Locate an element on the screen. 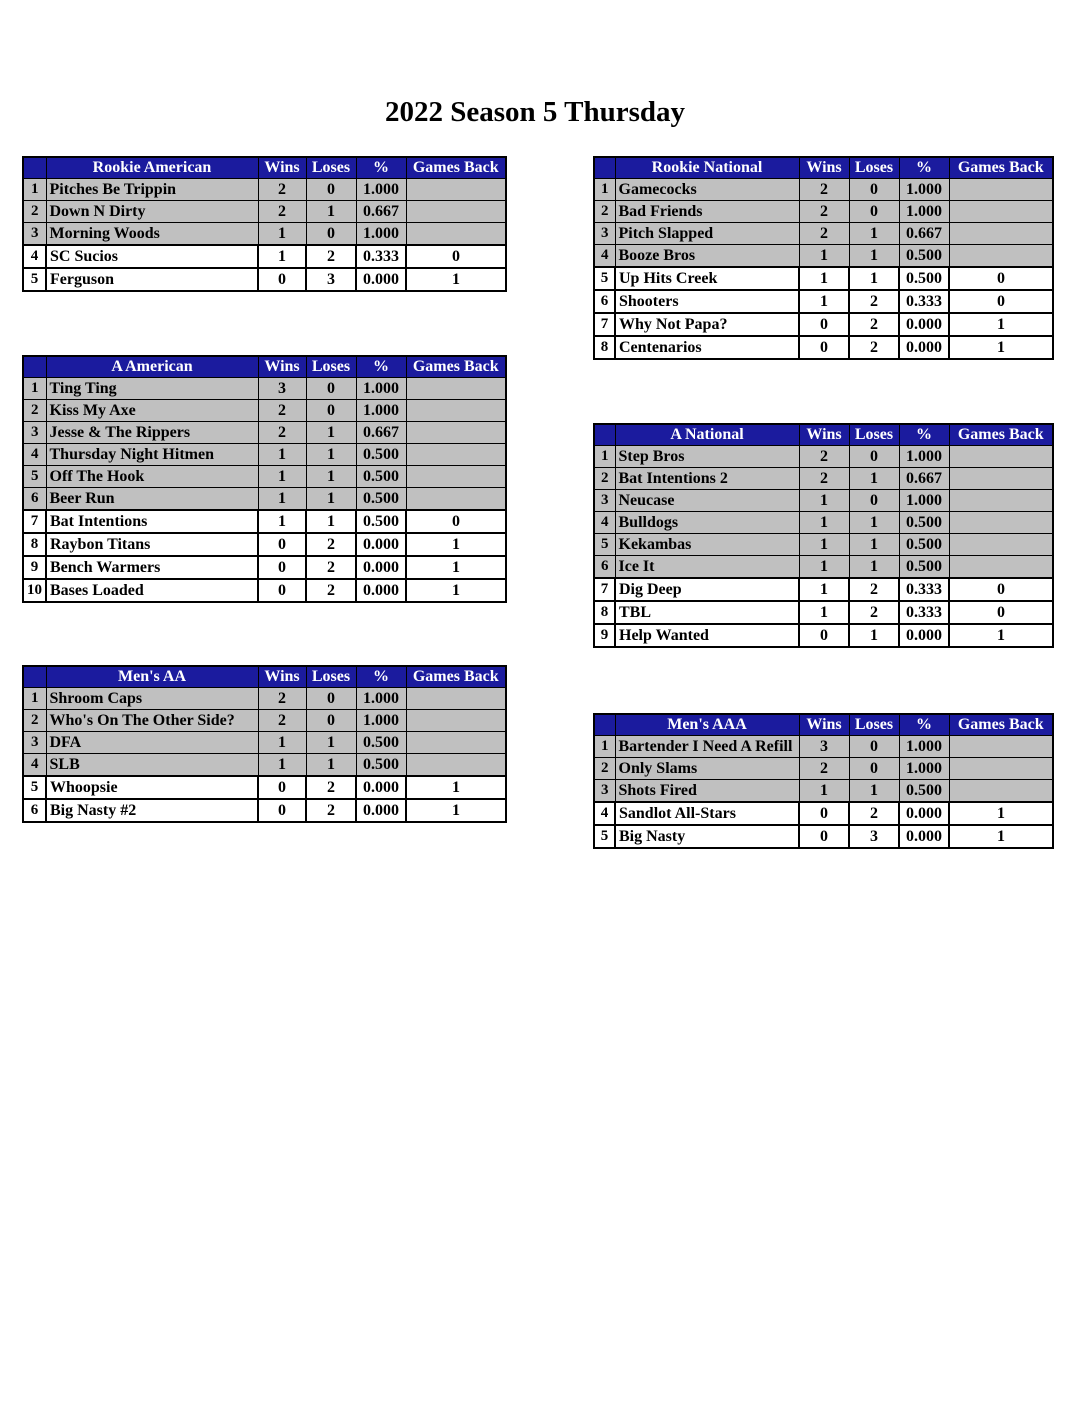 The image size is (1088, 1408). table-row: 7 Why Not Papa? 0 2 0.000 1 is located at coordinates (823, 324).